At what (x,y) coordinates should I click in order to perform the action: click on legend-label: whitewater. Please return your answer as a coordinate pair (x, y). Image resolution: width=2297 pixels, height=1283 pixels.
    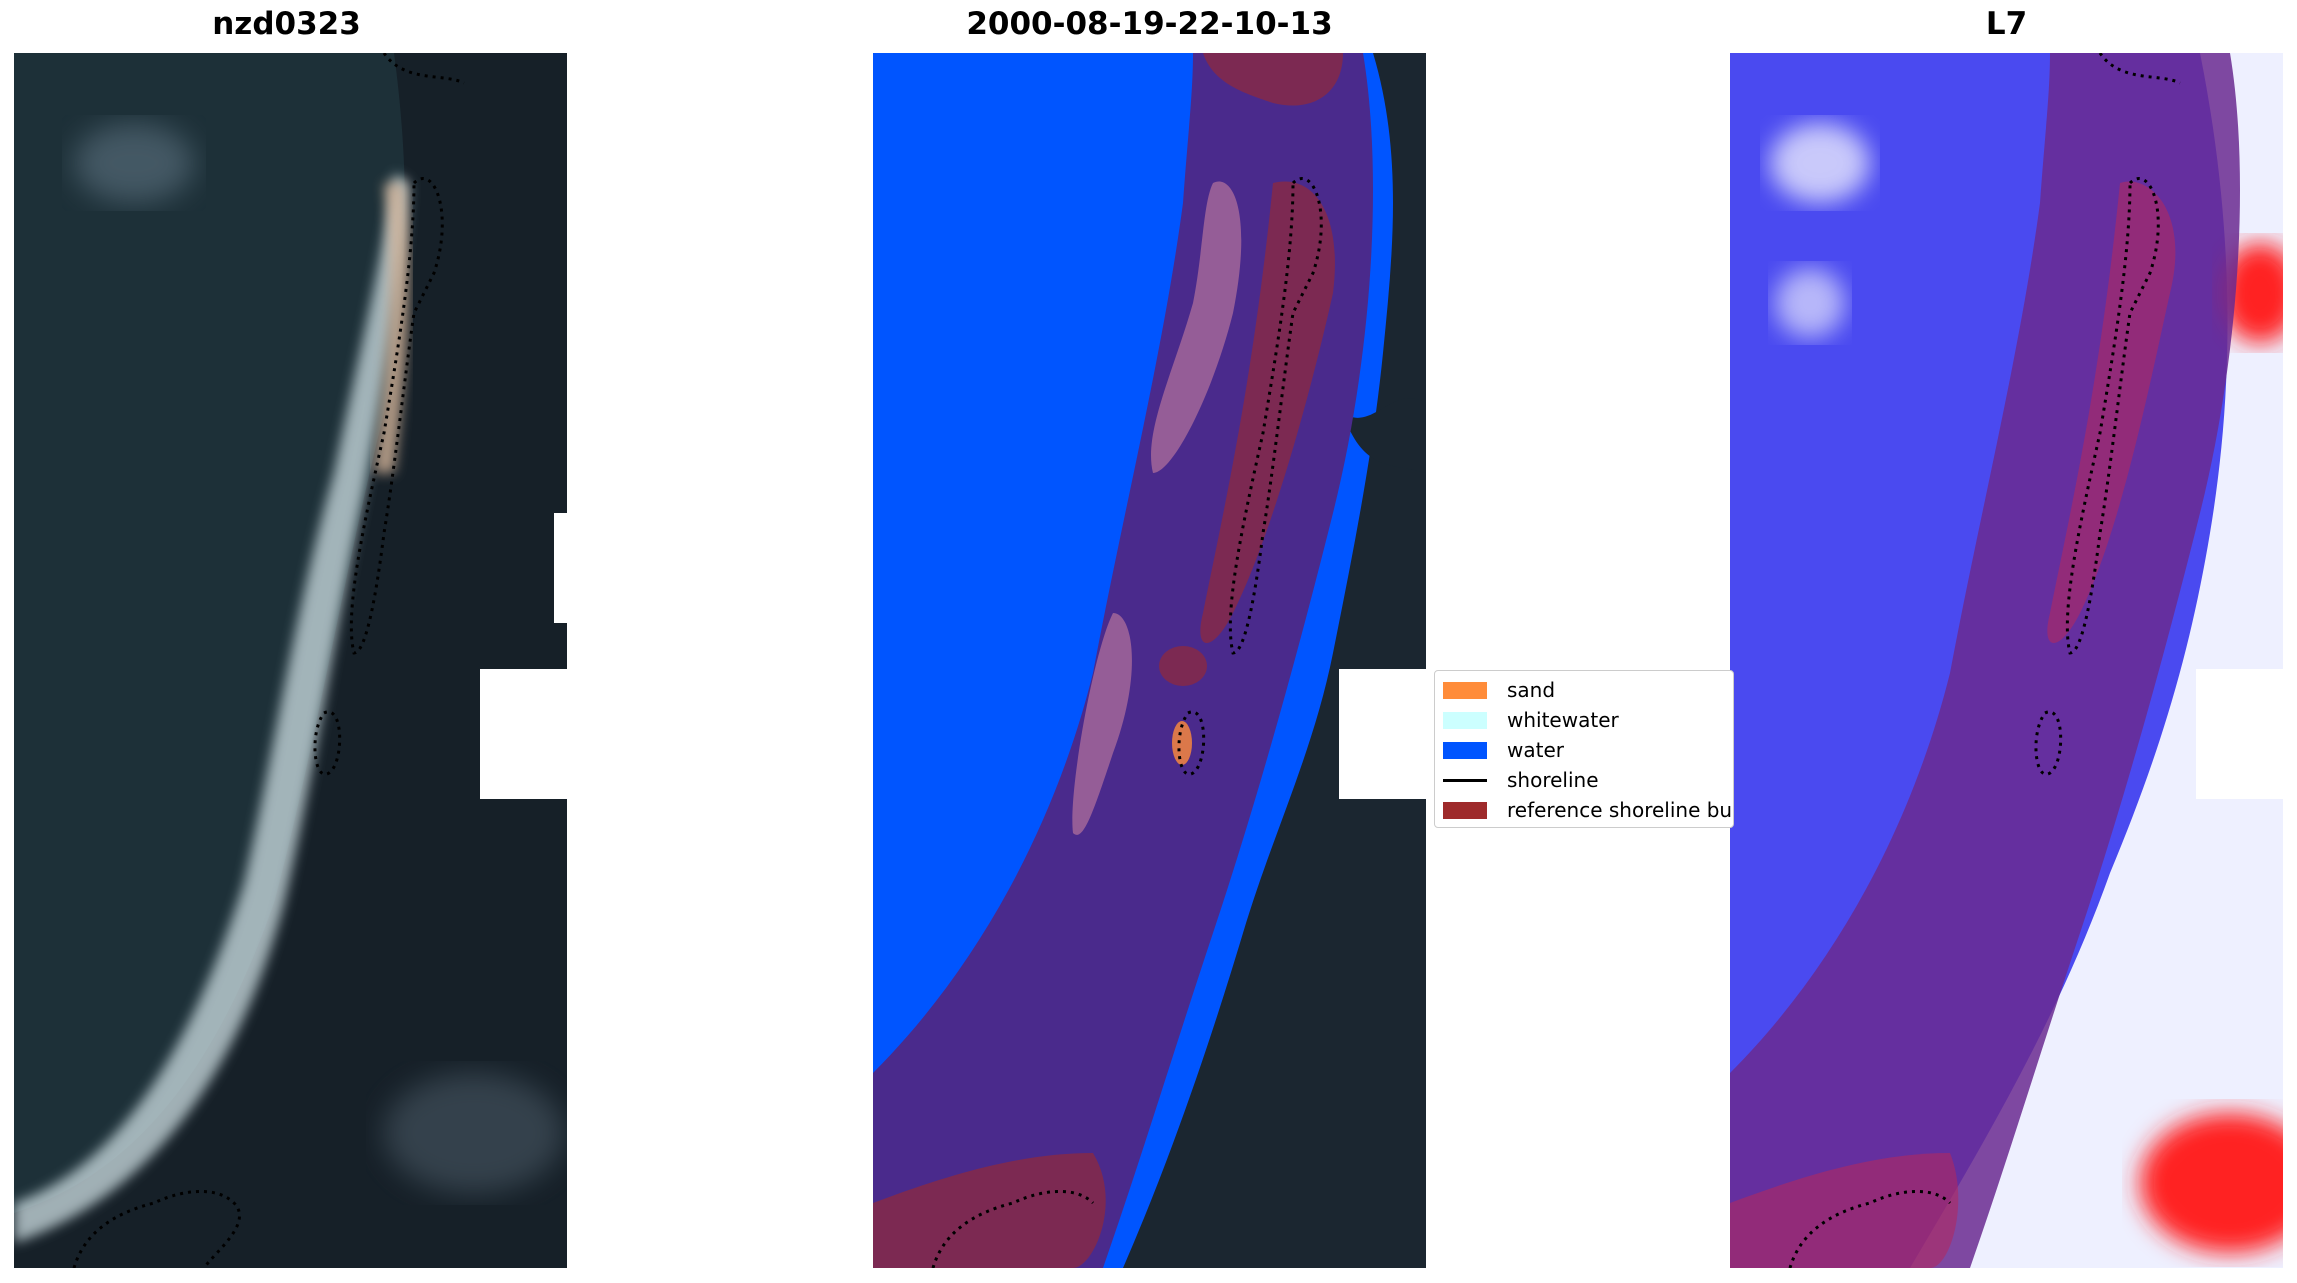
    Looking at the image, I should click on (1563, 720).